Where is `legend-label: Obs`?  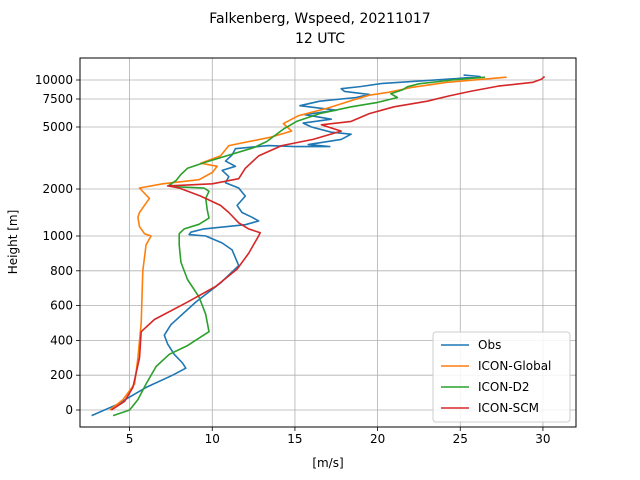
legend-label: Obs is located at coordinates (489, 345).